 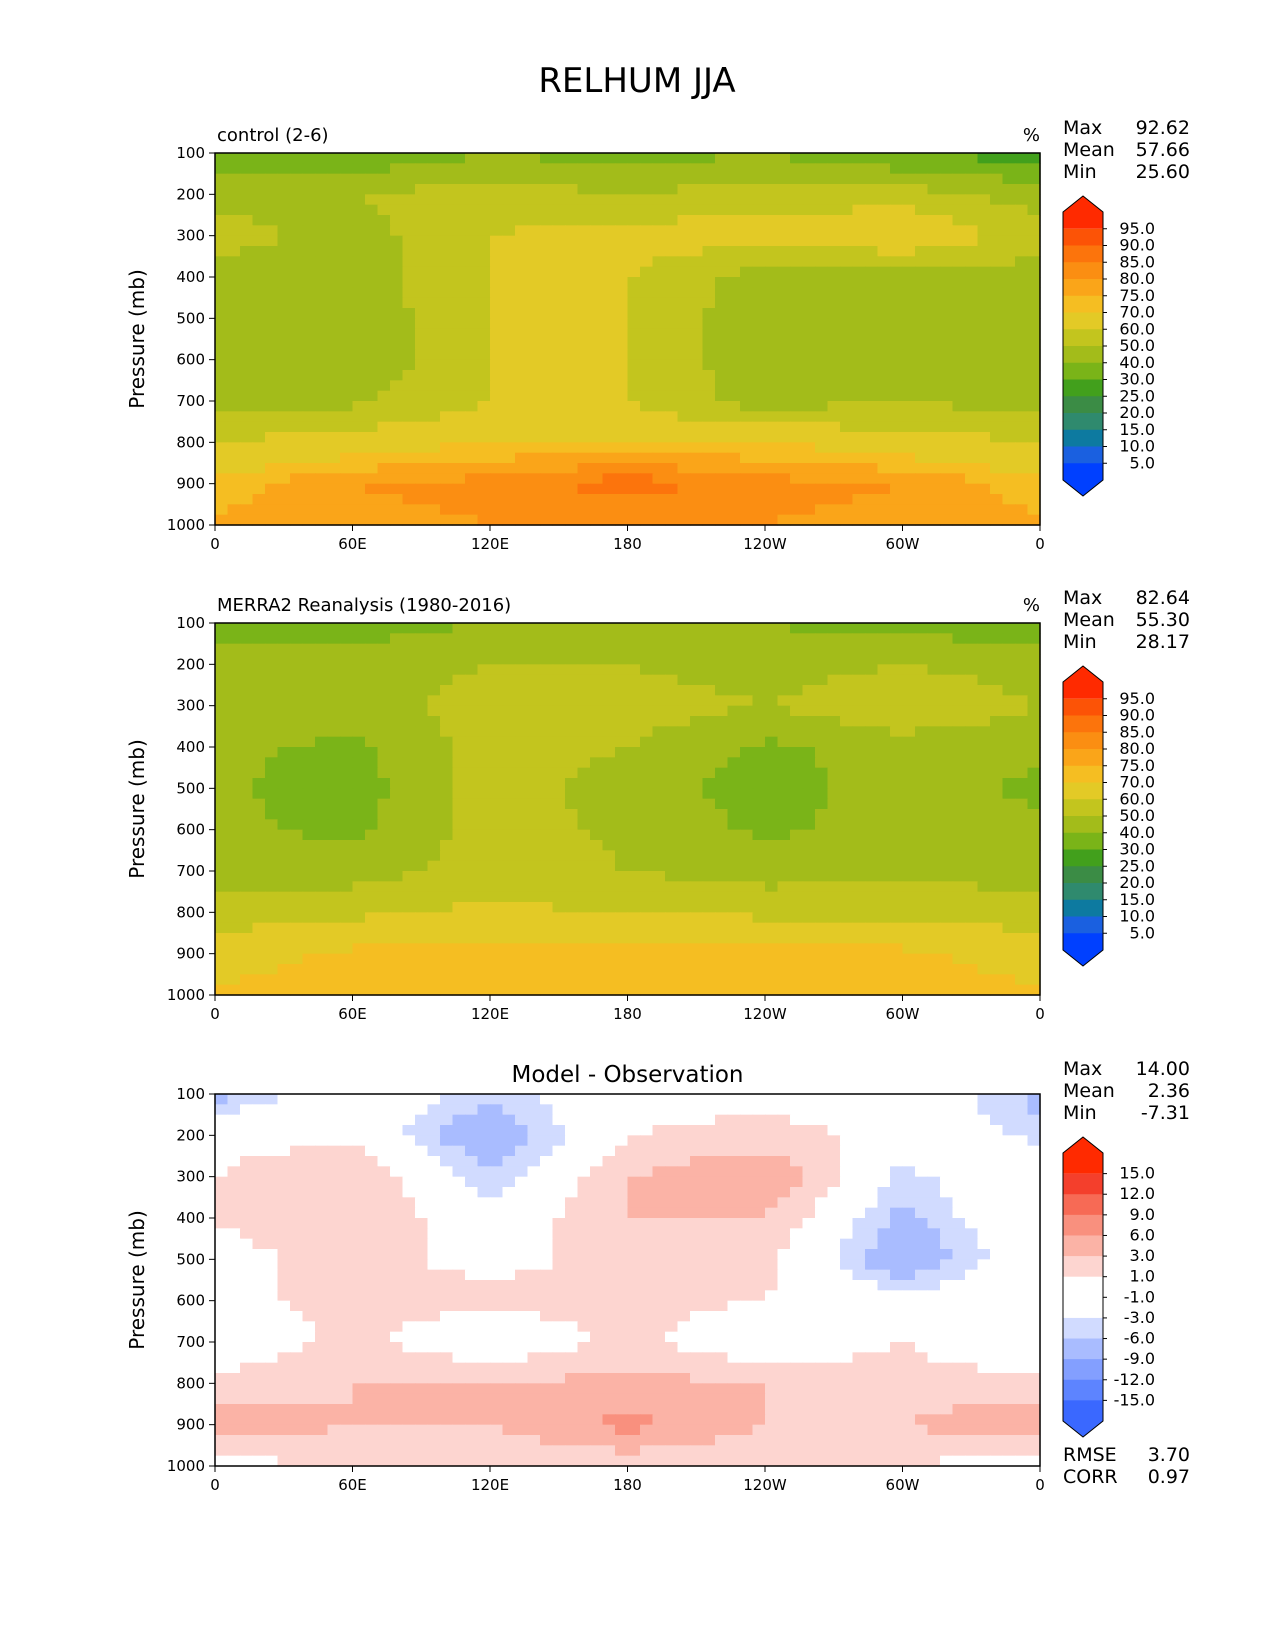 What do you see at coordinates (190, 871) in the screenshot?
I see `y-tick-label: 700` at bounding box center [190, 871].